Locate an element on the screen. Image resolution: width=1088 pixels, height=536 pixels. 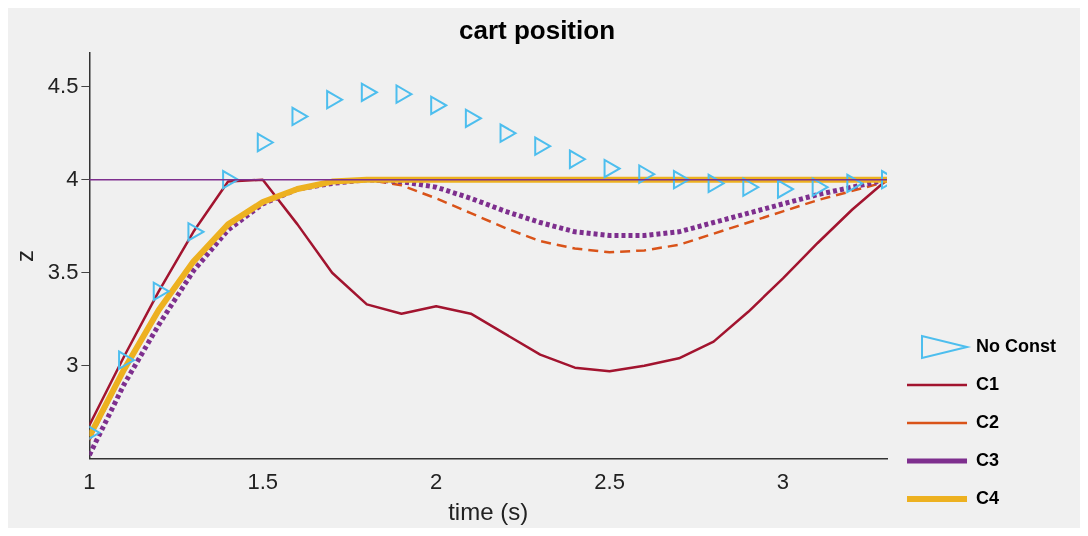
legend-label: C4 is located at coordinates (988, 497).